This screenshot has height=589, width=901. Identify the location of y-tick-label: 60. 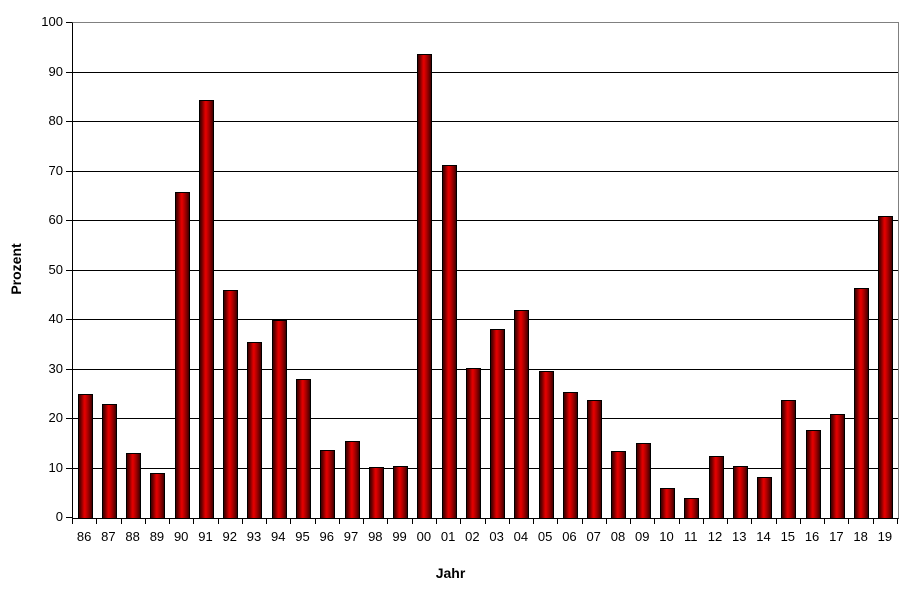
(55, 219).